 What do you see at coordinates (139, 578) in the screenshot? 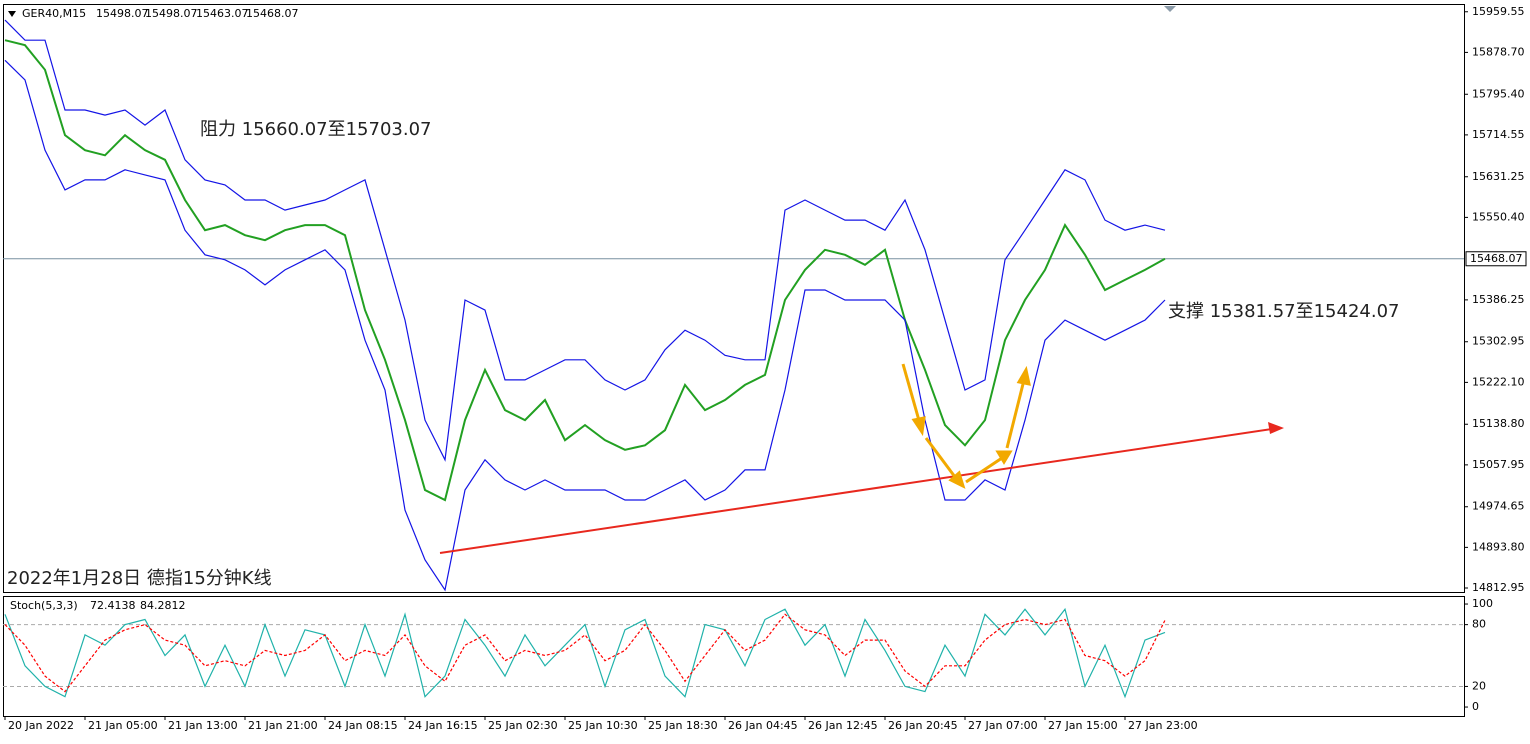
I see `date-note: 2022年1月28日 德指15分钟K线` at bounding box center [139, 578].